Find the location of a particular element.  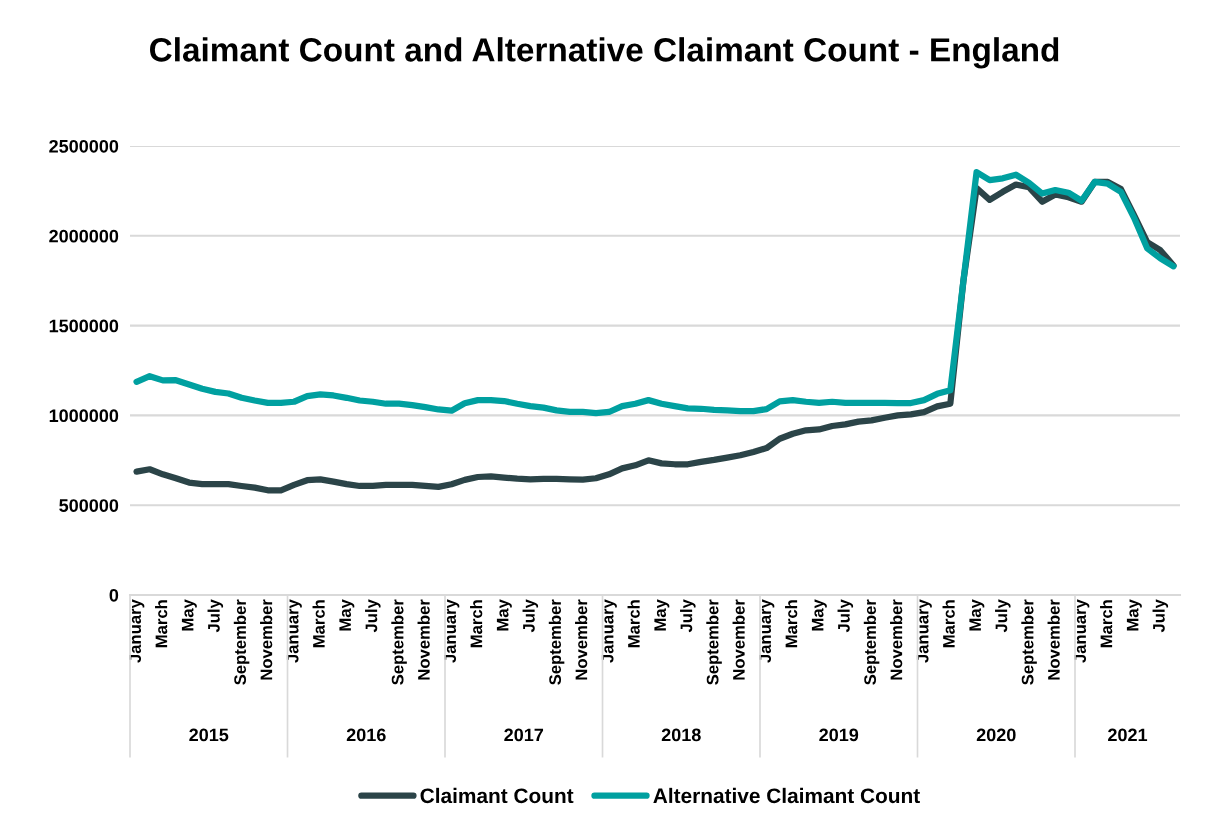

text: 2018 is located at coordinates (681, 735).